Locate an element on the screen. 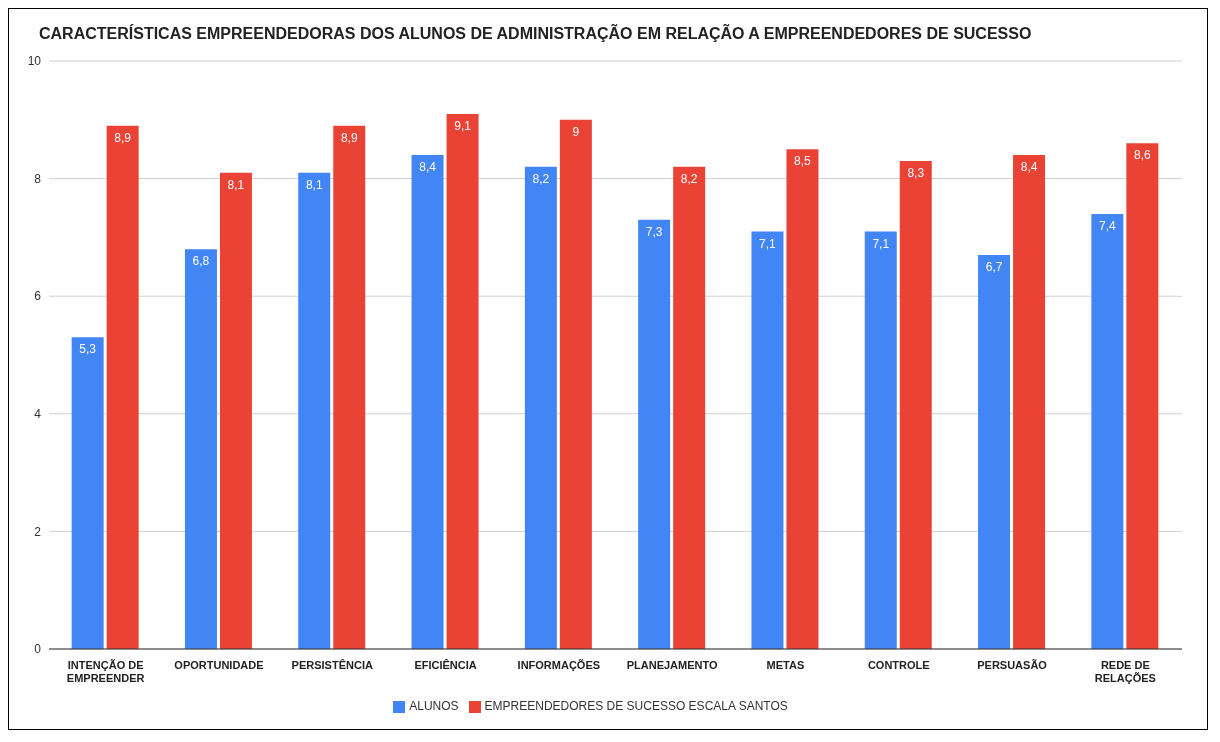  x-tick-label: CONTROLE is located at coordinates (898, 665).